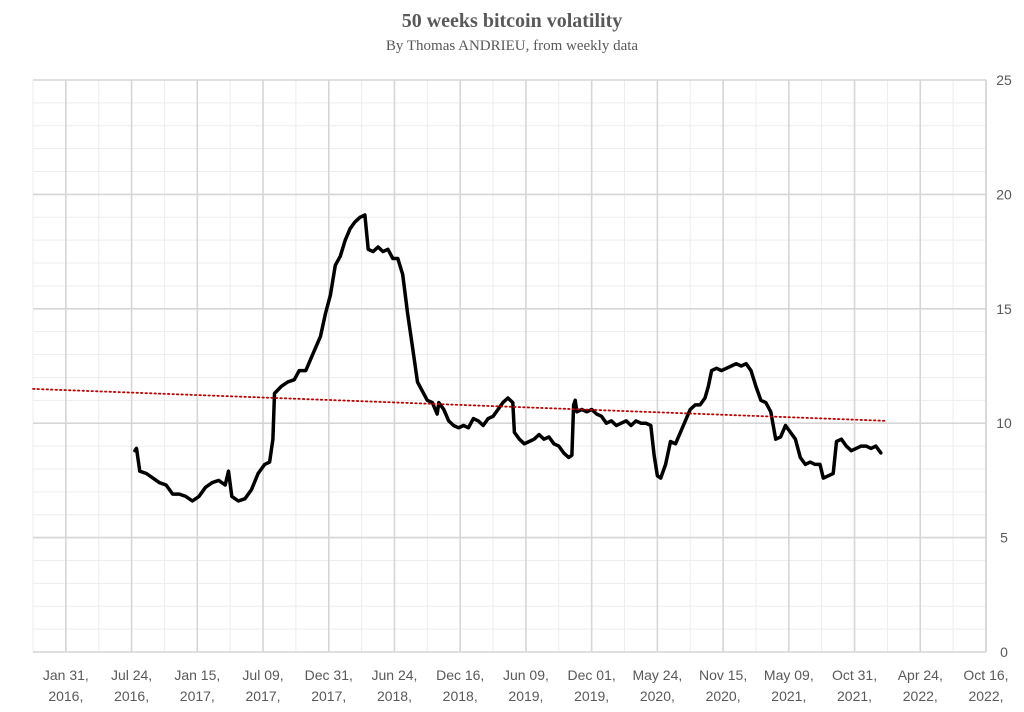 The width and height of the screenshot is (1024, 712). What do you see at coordinates (526, 685) in the screenshot?
I see `x-tick-label: Jun 09, 2019,` at bounding box center [526, 685].